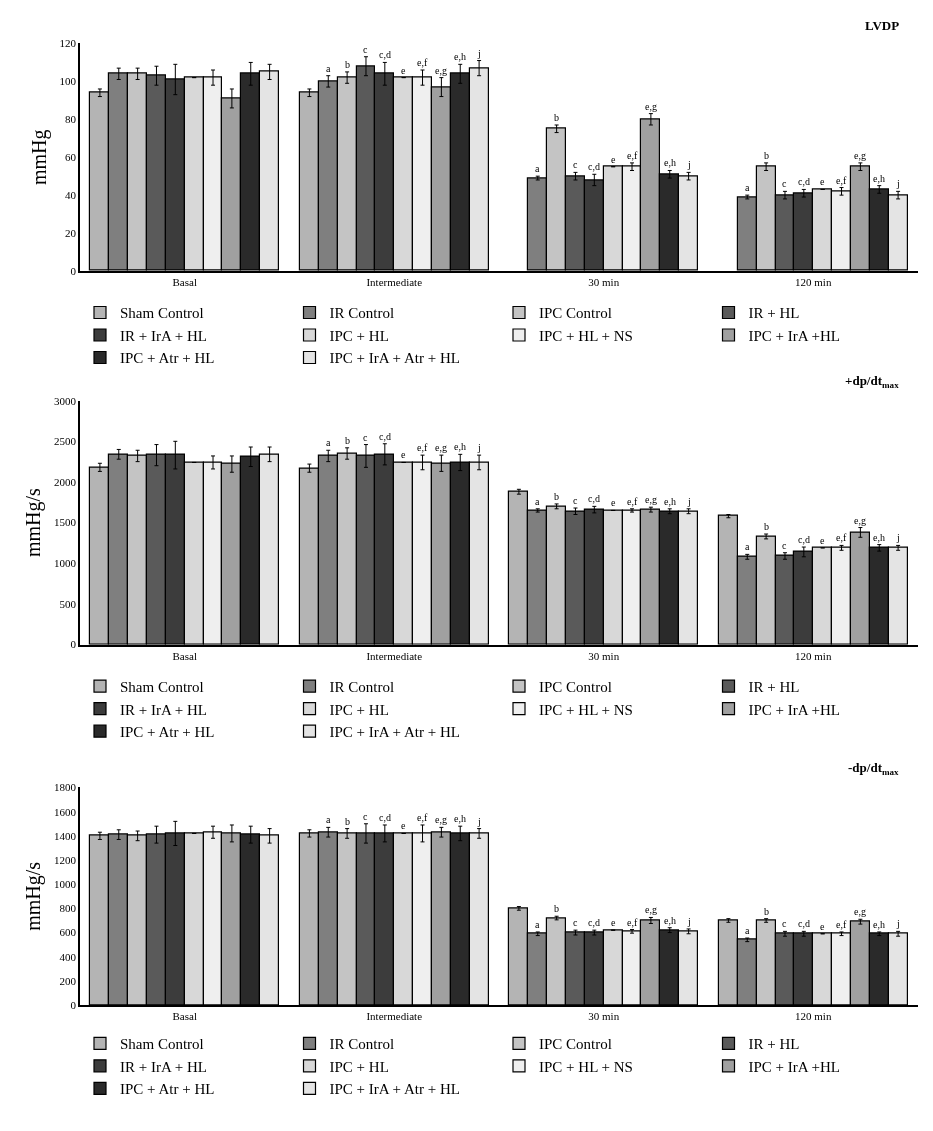 The image size is (933, 1131). I want to click on chart-title: -dp/dt$_{max}$, so click(874, 768).